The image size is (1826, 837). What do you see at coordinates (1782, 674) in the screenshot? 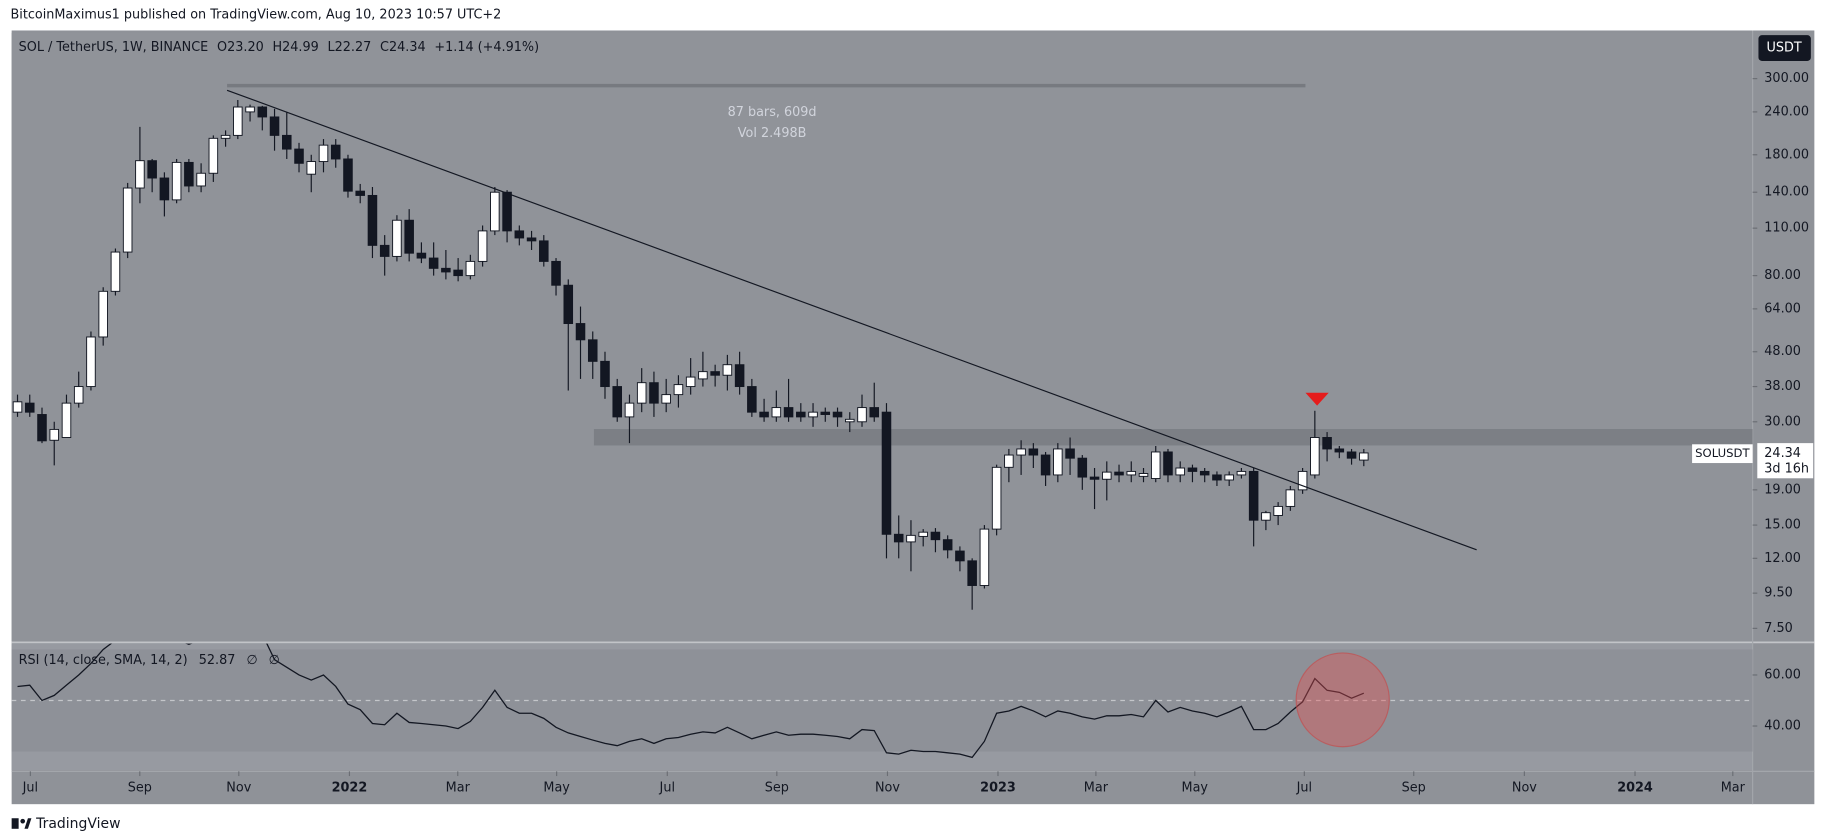
I see `y-tick-label: 60.00` at bounding box center [1782, 674].